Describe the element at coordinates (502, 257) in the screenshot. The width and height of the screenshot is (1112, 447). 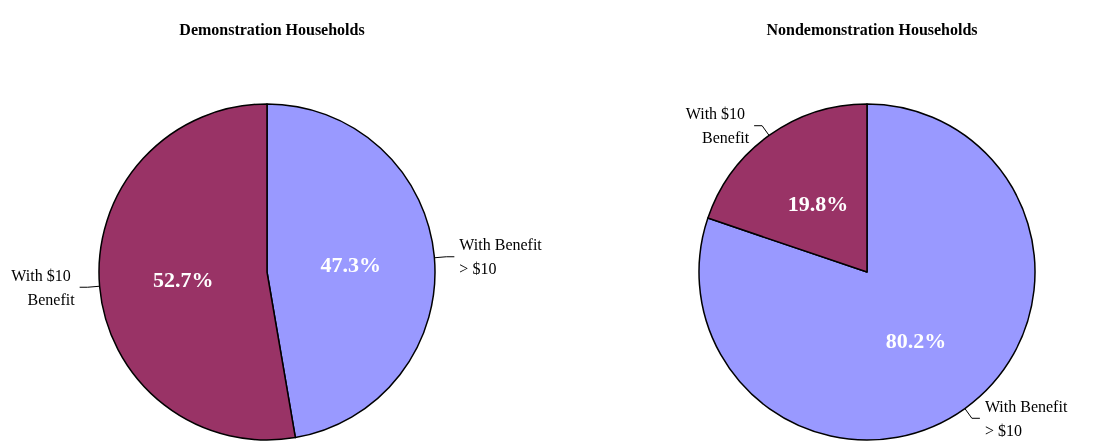
I see `slice-label: With Benefit > $10` at that location.